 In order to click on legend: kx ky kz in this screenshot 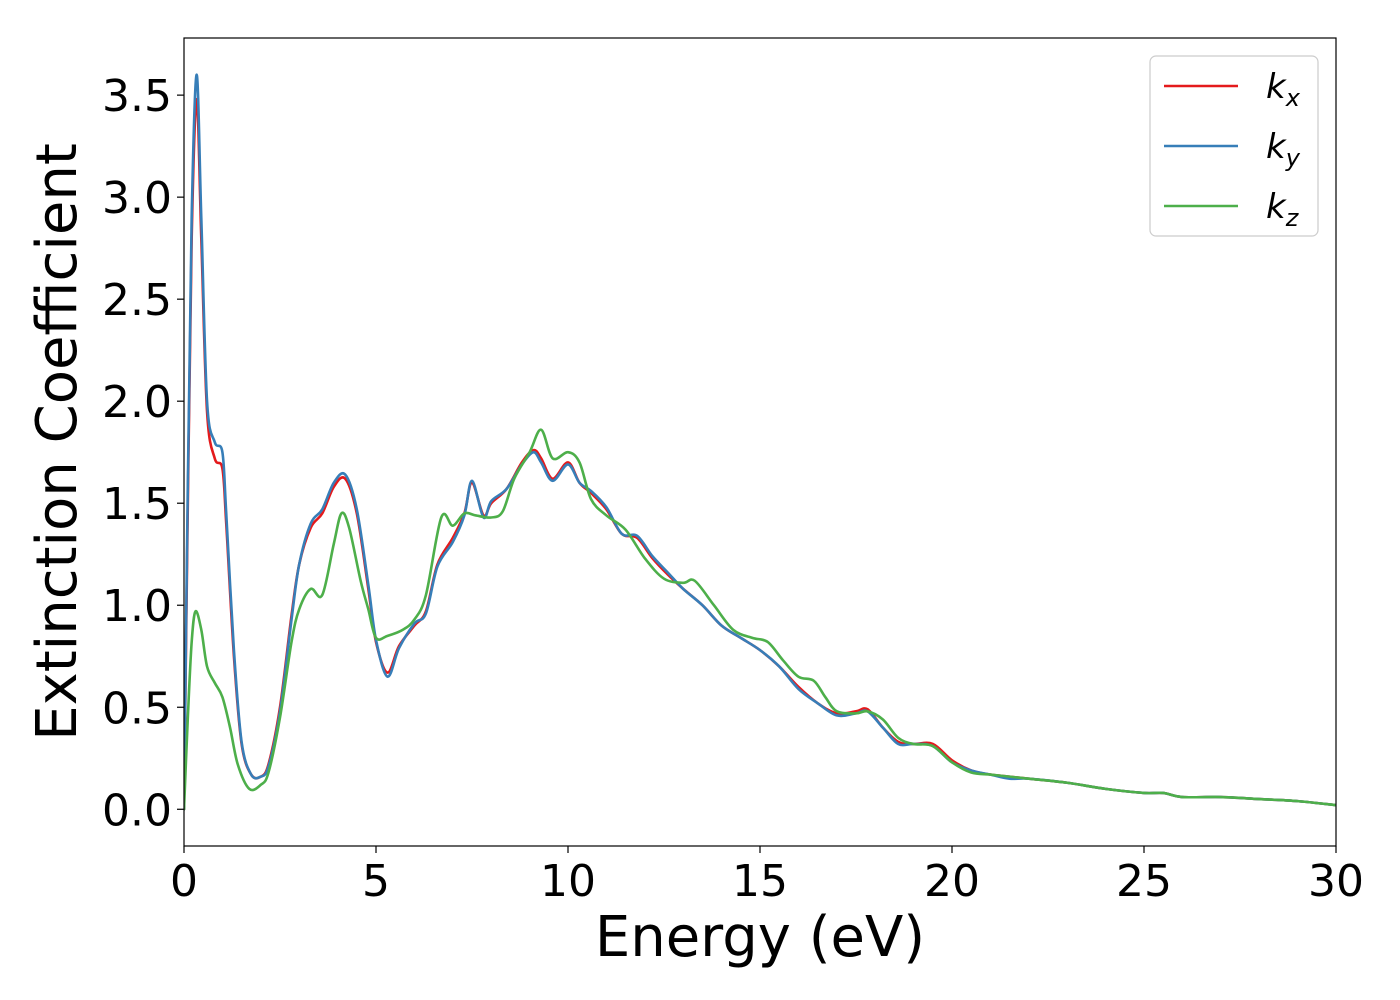, I will do `click(1234, 146)`.